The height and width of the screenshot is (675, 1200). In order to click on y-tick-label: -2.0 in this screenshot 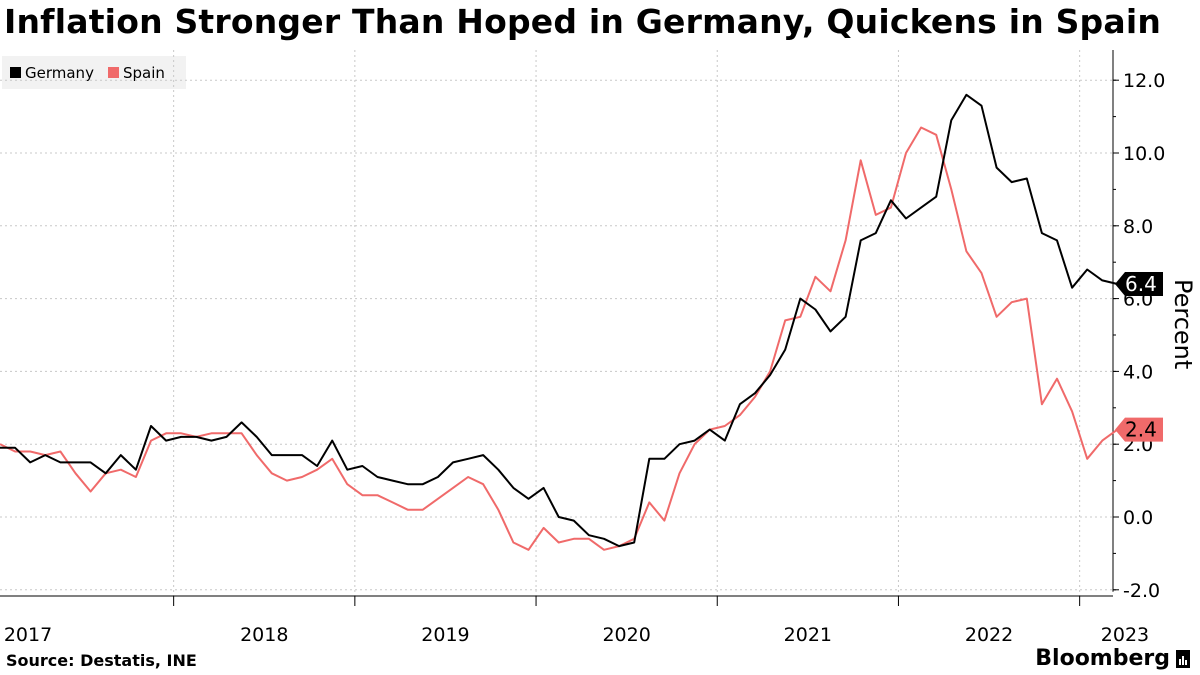, I will do `click(1141, 591)`.